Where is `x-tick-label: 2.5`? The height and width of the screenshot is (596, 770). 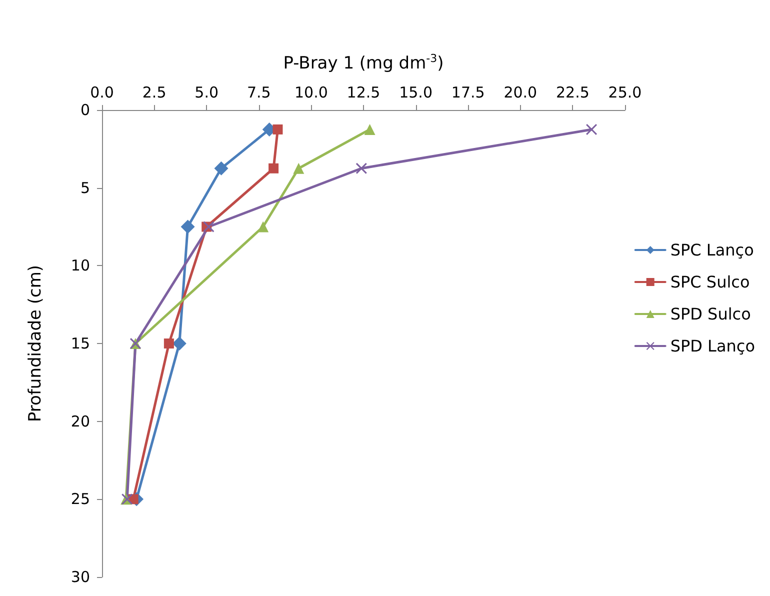
x-tick-label: 2.5 is located at coordinates (154, 93).